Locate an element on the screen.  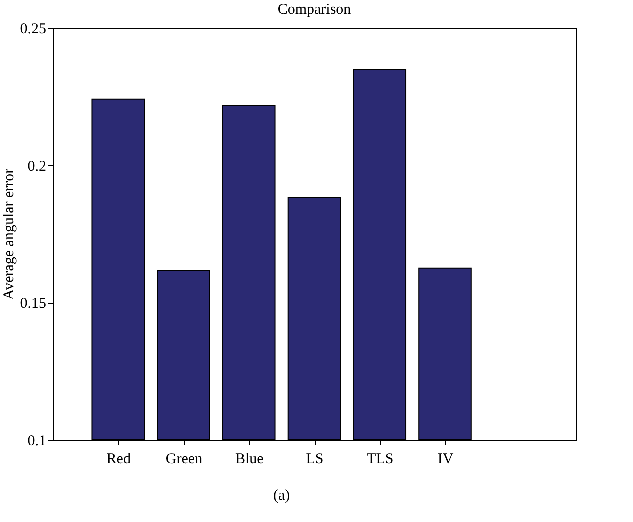
x-tick-label: Blue is located at coordinates (249, 460).